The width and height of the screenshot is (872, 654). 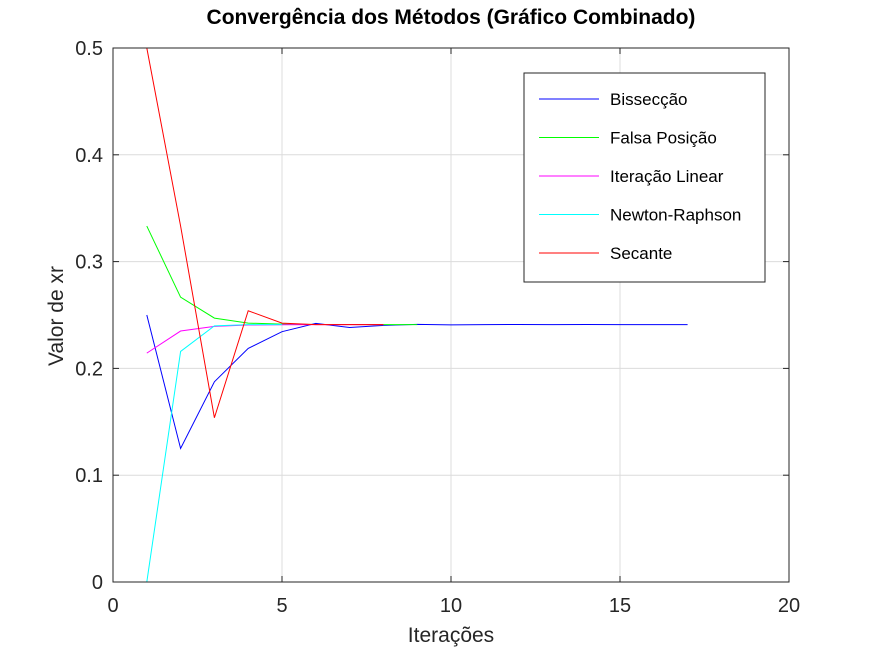 What do you see at coordinates (451, 606) in the screenshot?
I see `x-tick-label: 10` at bounding box center [451, 606].